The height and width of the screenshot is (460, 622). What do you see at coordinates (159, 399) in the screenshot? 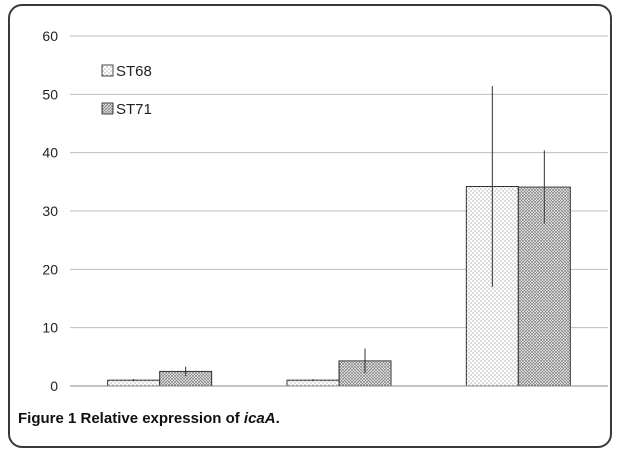
I see `x-tick-label: Logarithmic` at bounding box center [159, 399].